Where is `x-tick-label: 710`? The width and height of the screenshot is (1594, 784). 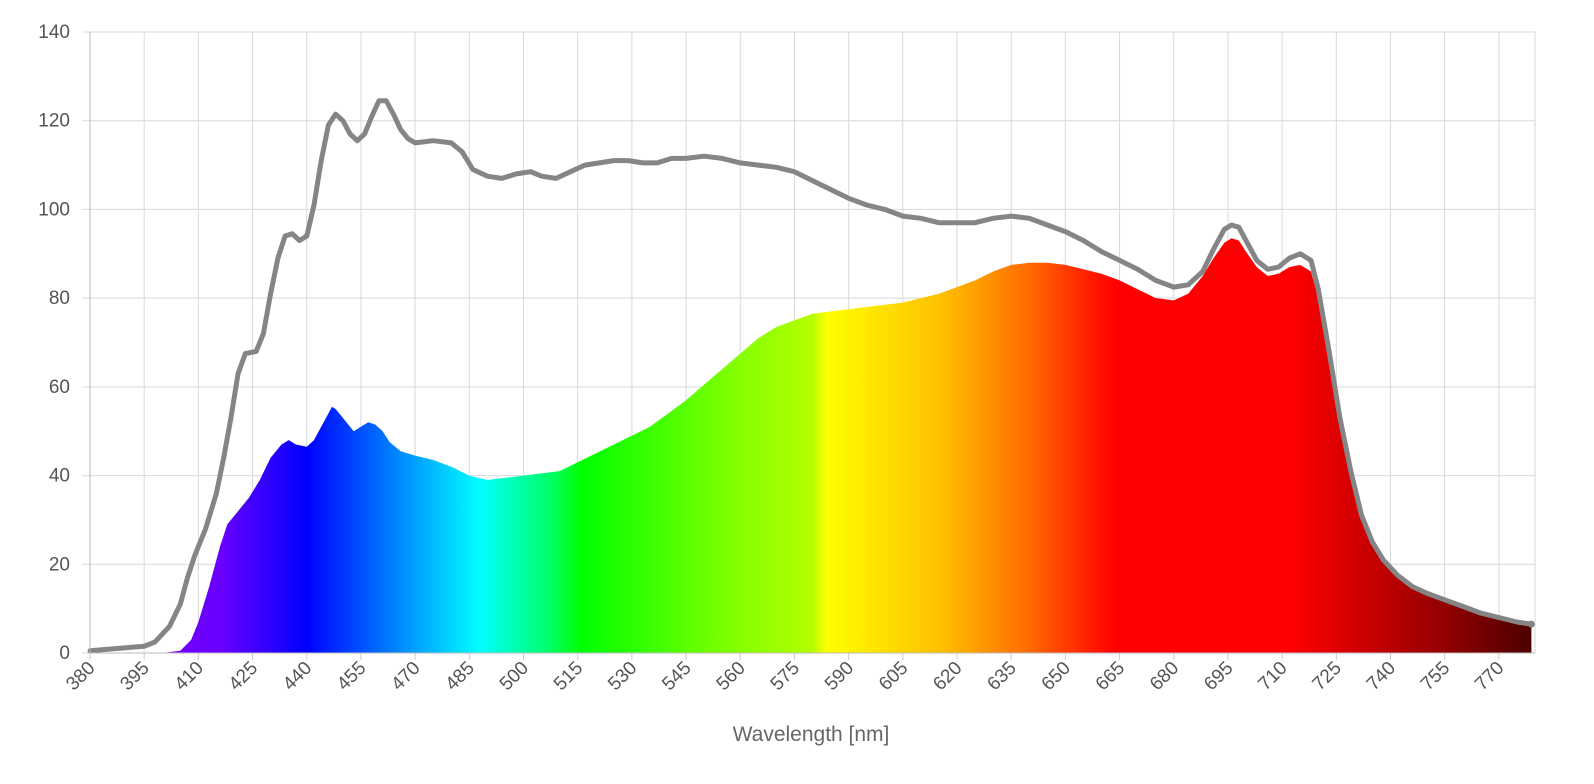
x-tick-label: 710 is located at coordinates (1272, 676).